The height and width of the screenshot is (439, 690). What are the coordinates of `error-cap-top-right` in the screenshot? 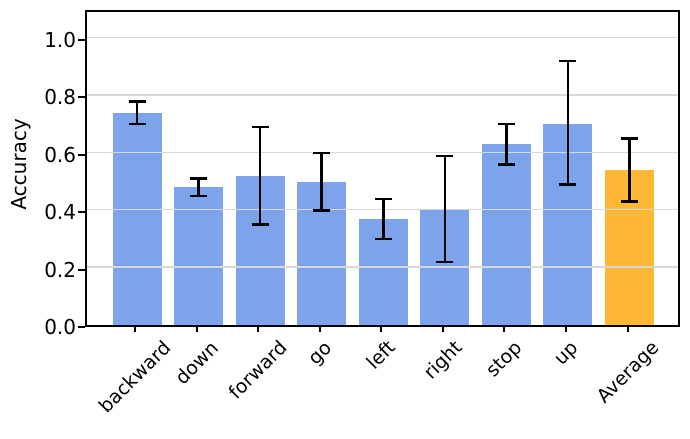 It's located at (445, 155).